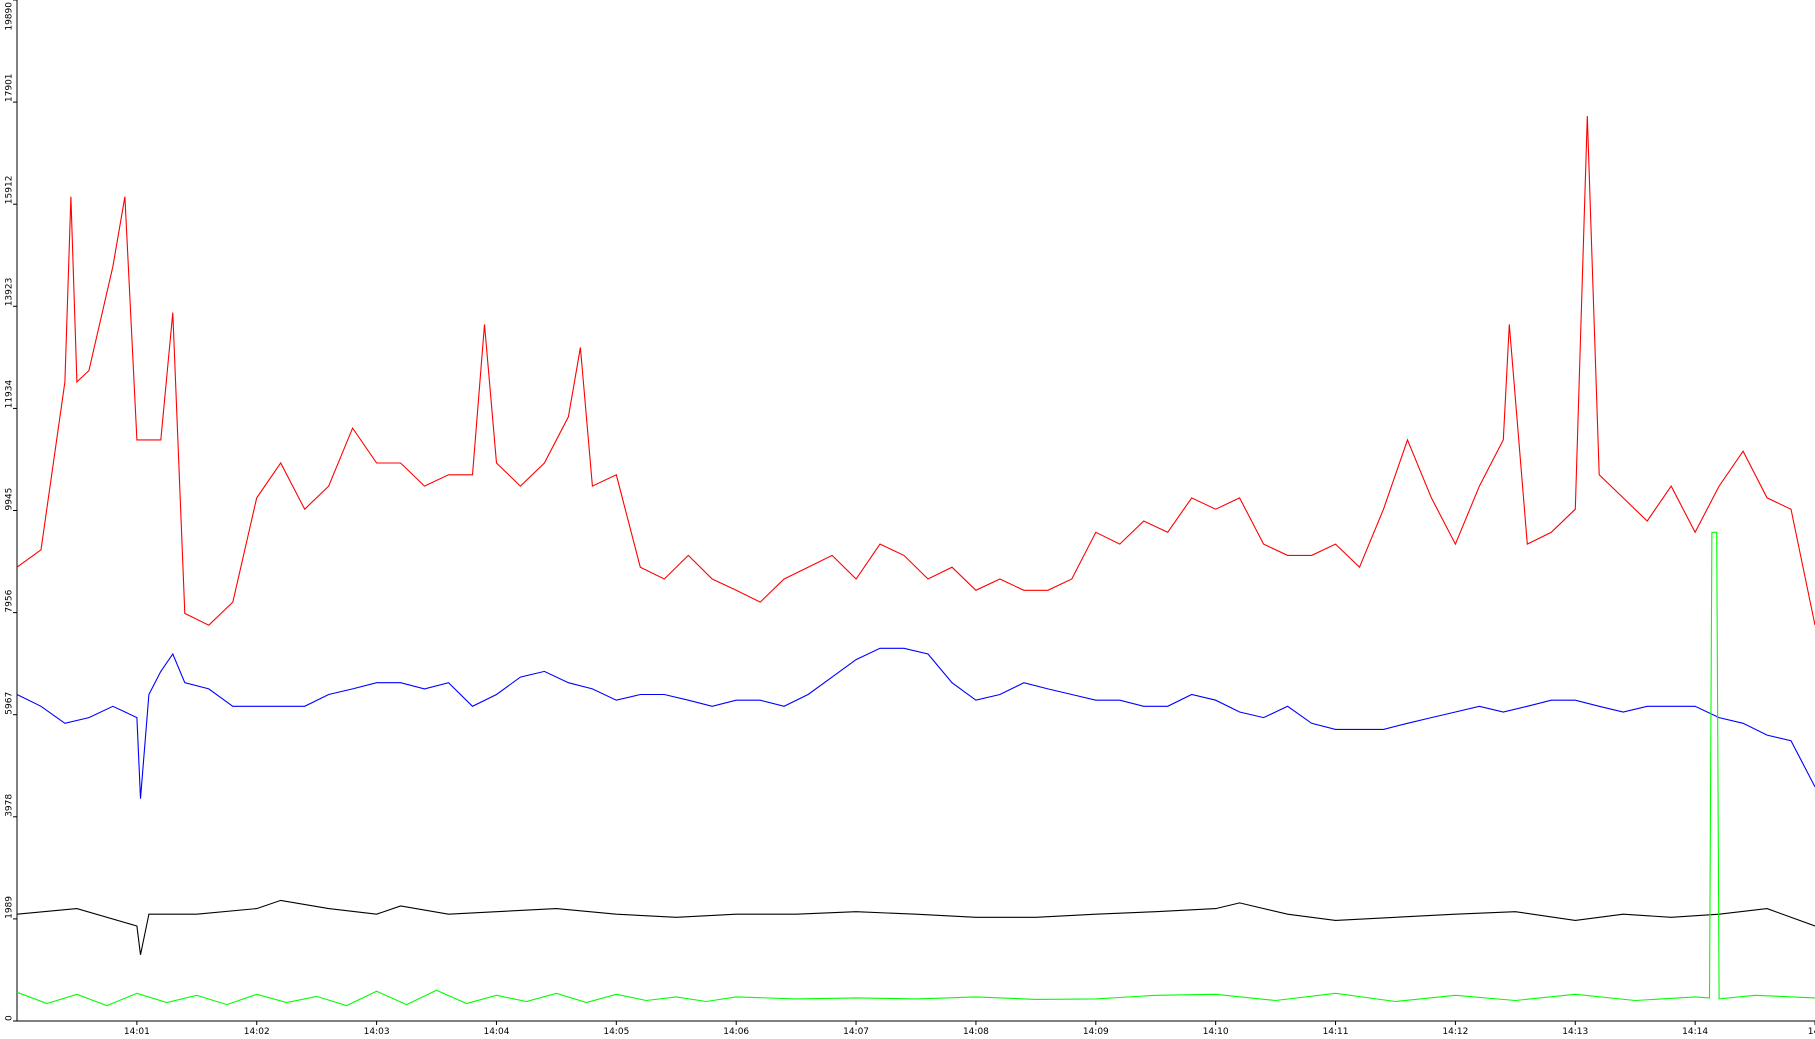  Describe the element at coordinates (10, 499) in the screenshot. I see `y-tick-label: 9945` at that location.